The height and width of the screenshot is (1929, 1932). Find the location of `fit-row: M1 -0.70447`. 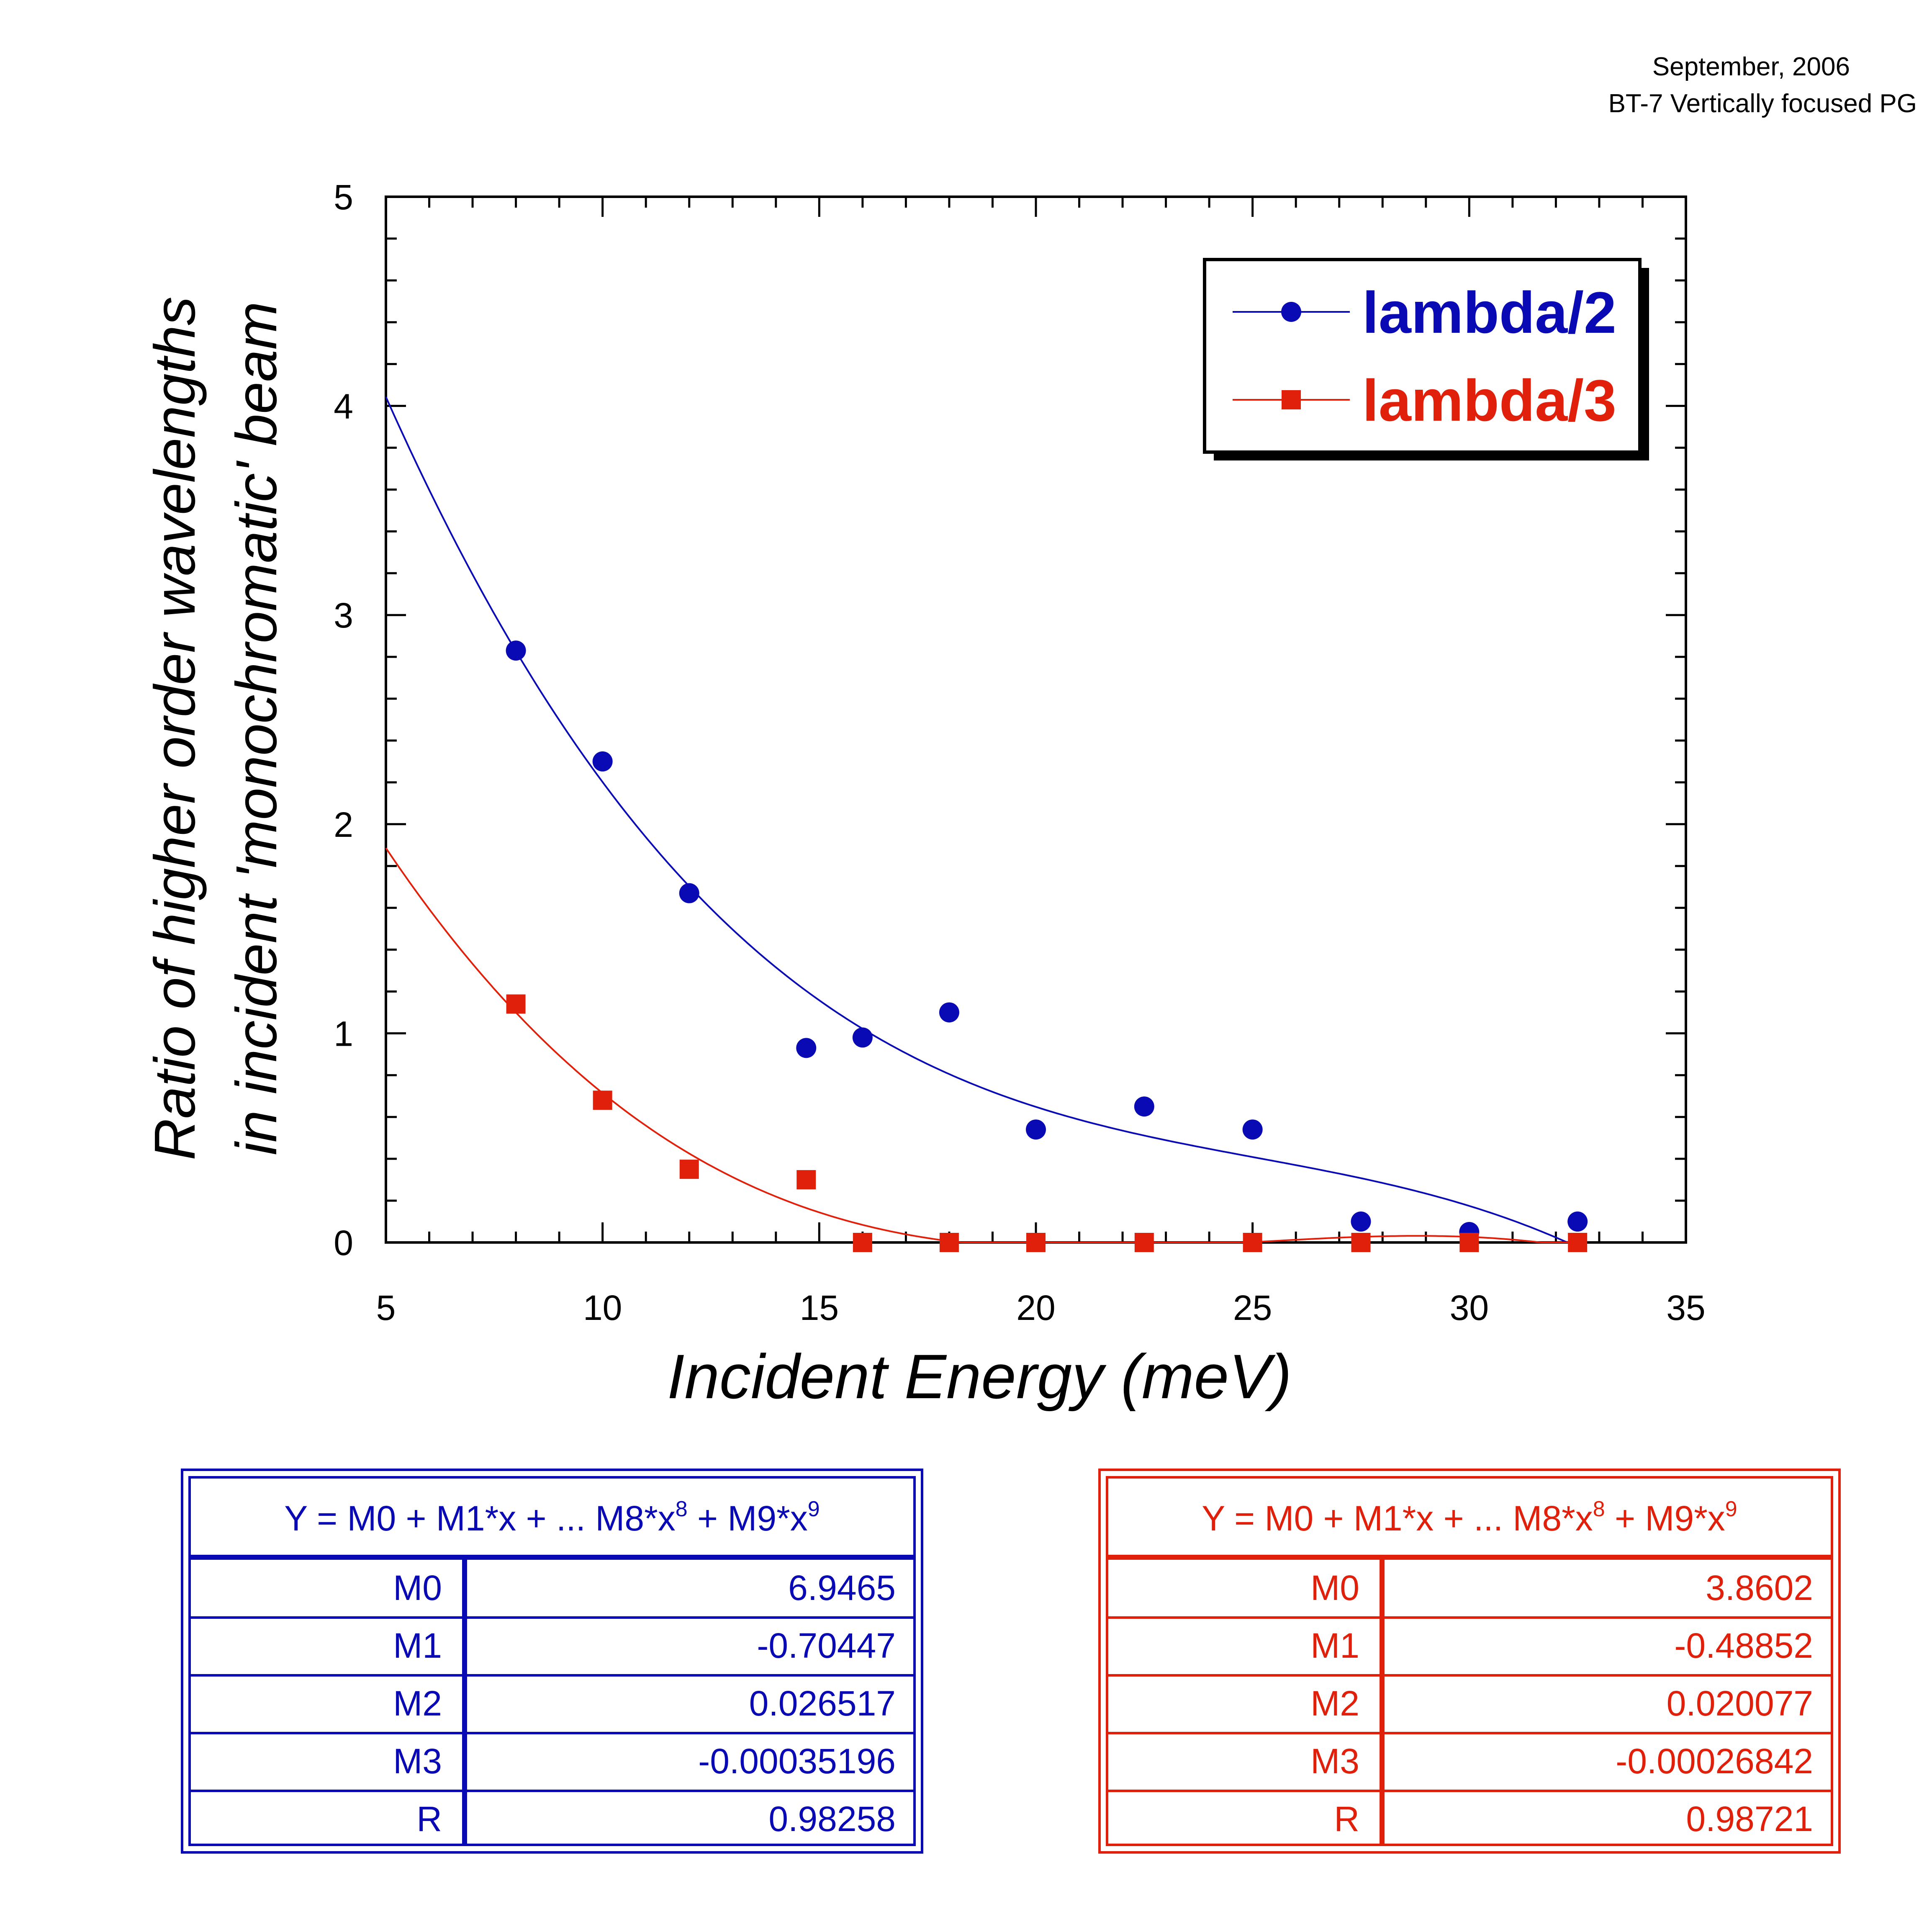

fit-row: M1 -0.70447 is located at coordinates (552, 1646).